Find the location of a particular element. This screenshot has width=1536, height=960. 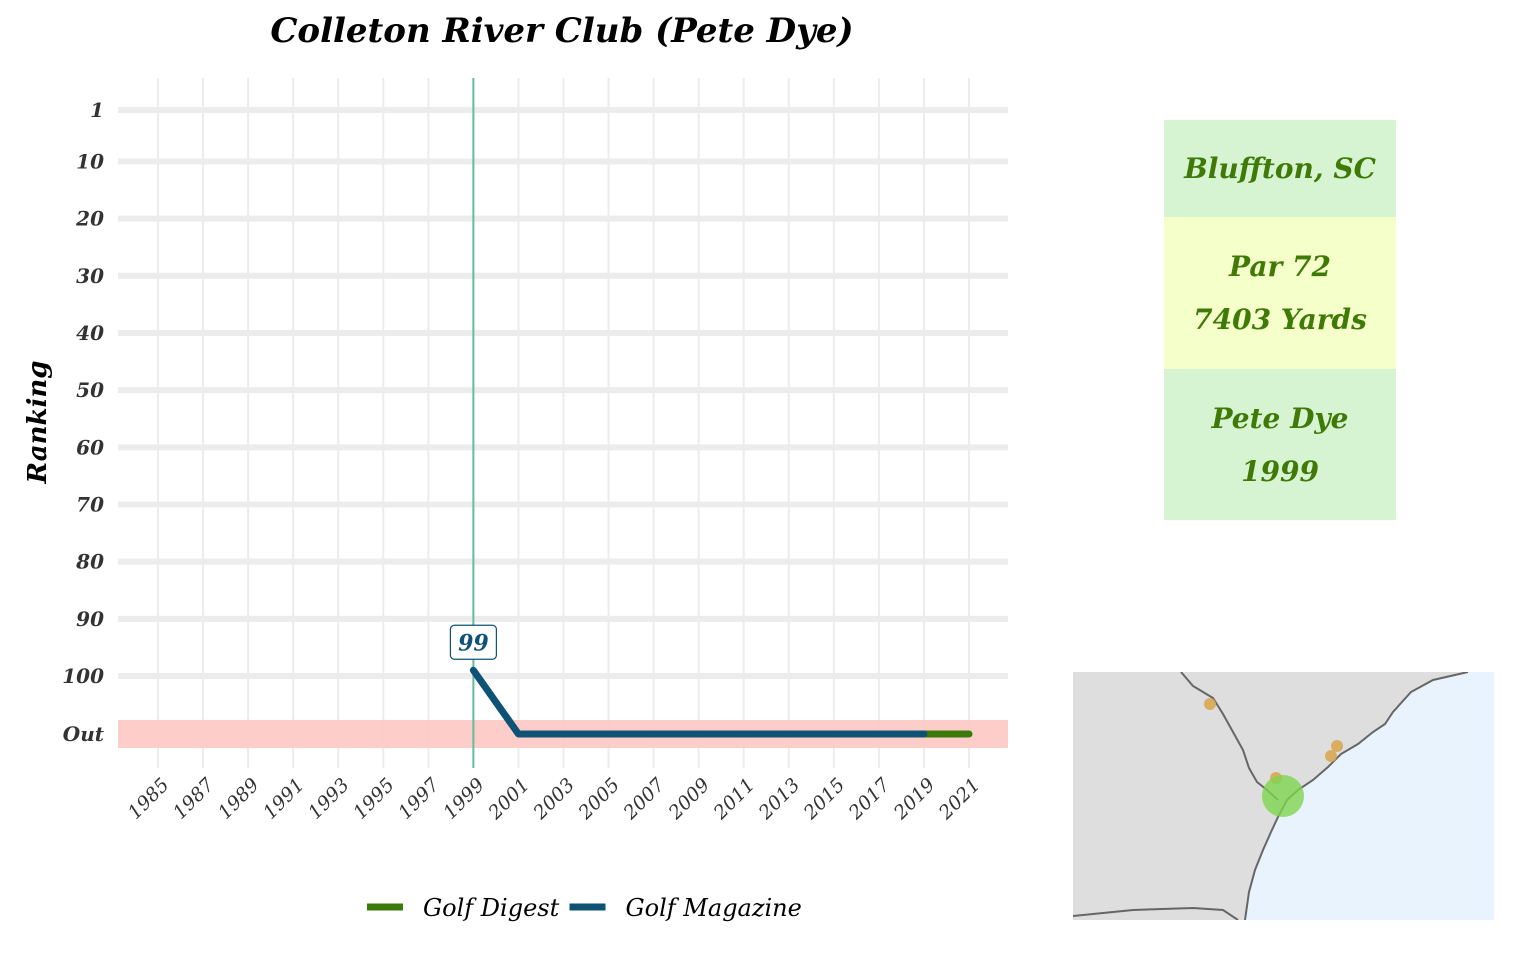

x-tick-label: 1989 is located at coordinates (239, 799).